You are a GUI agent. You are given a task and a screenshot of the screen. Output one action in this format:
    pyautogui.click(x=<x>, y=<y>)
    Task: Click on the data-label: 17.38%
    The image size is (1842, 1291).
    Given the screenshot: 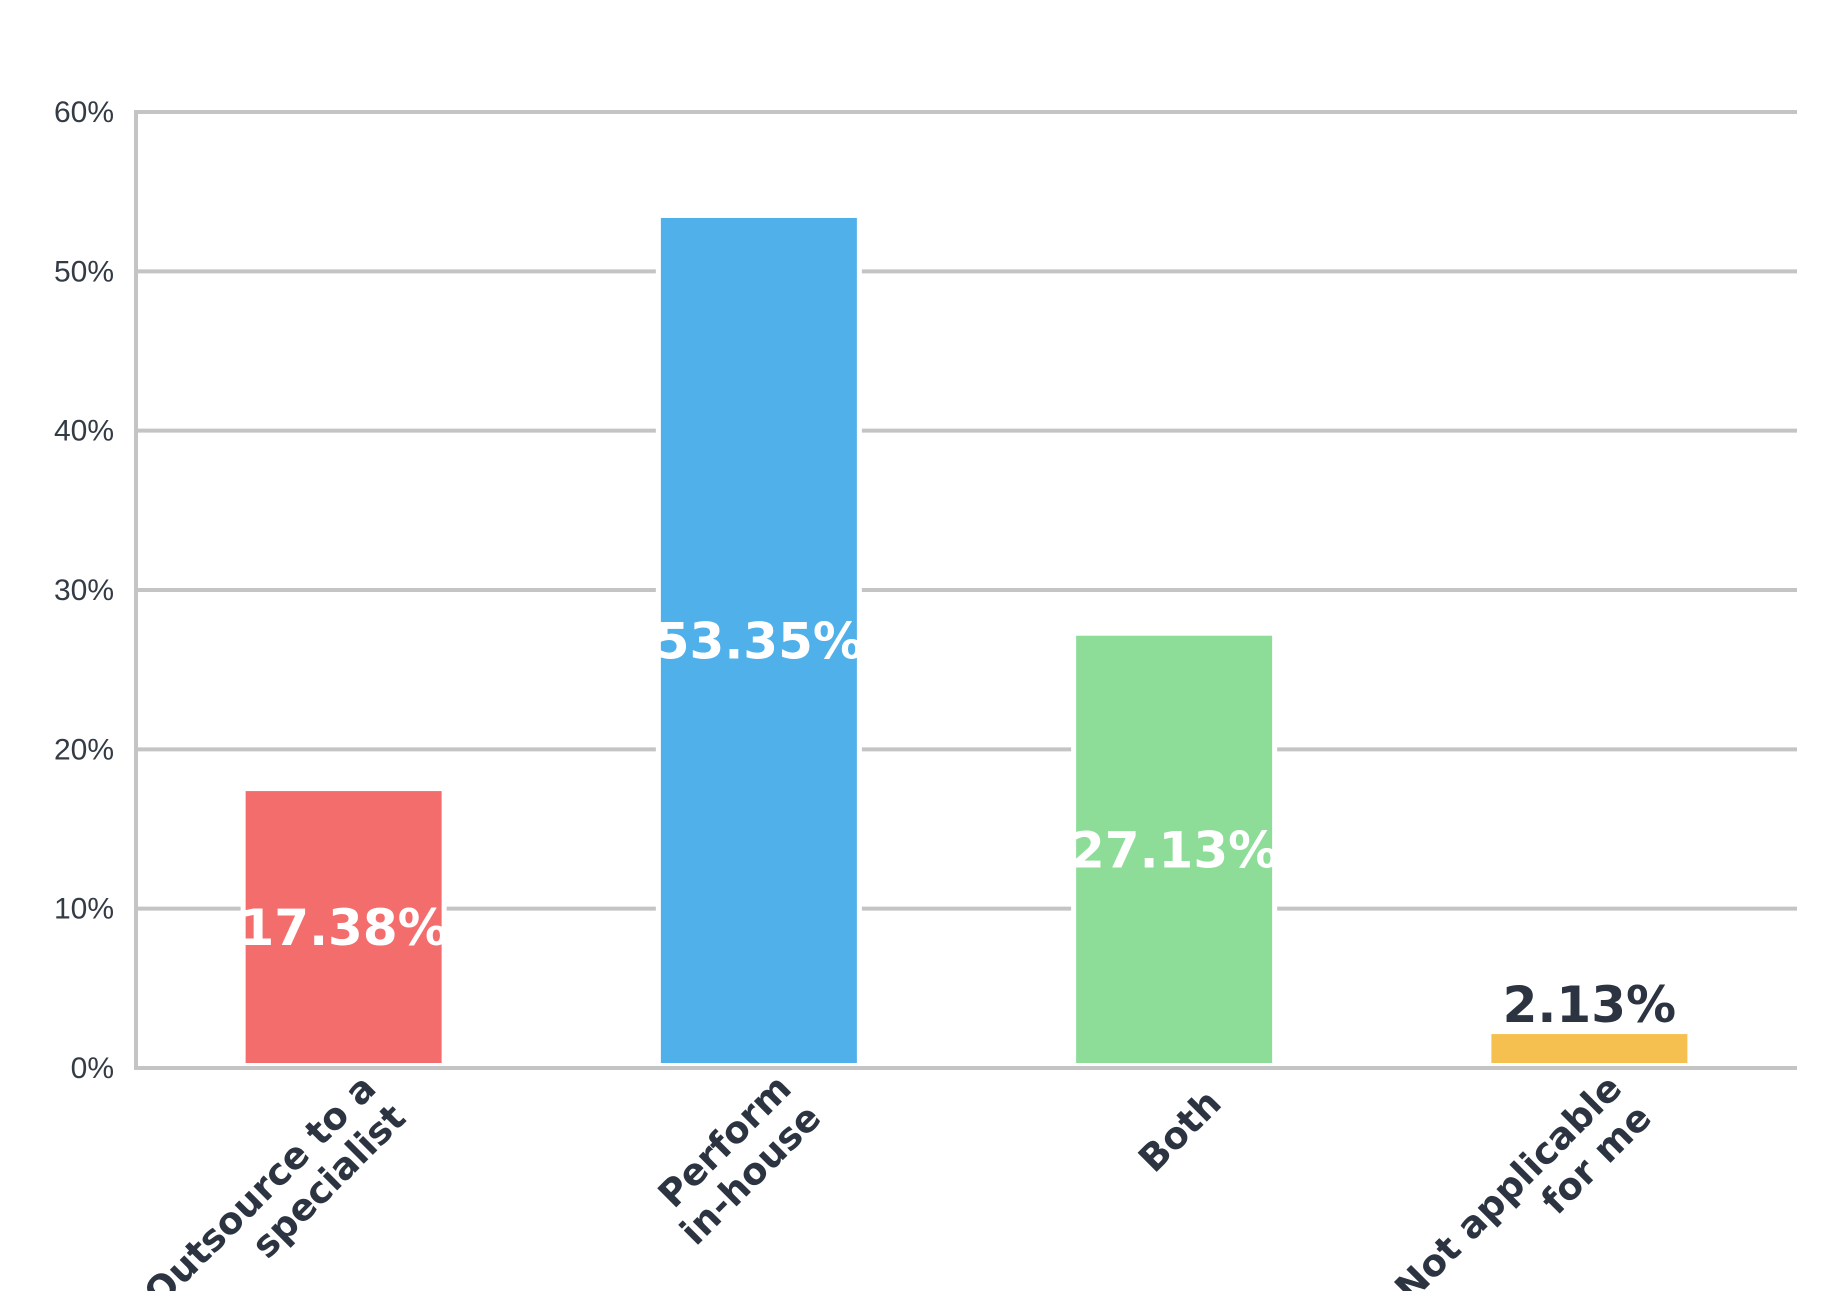 What is the action you would take?
    pyautogui.click(x=343, y=928)
    